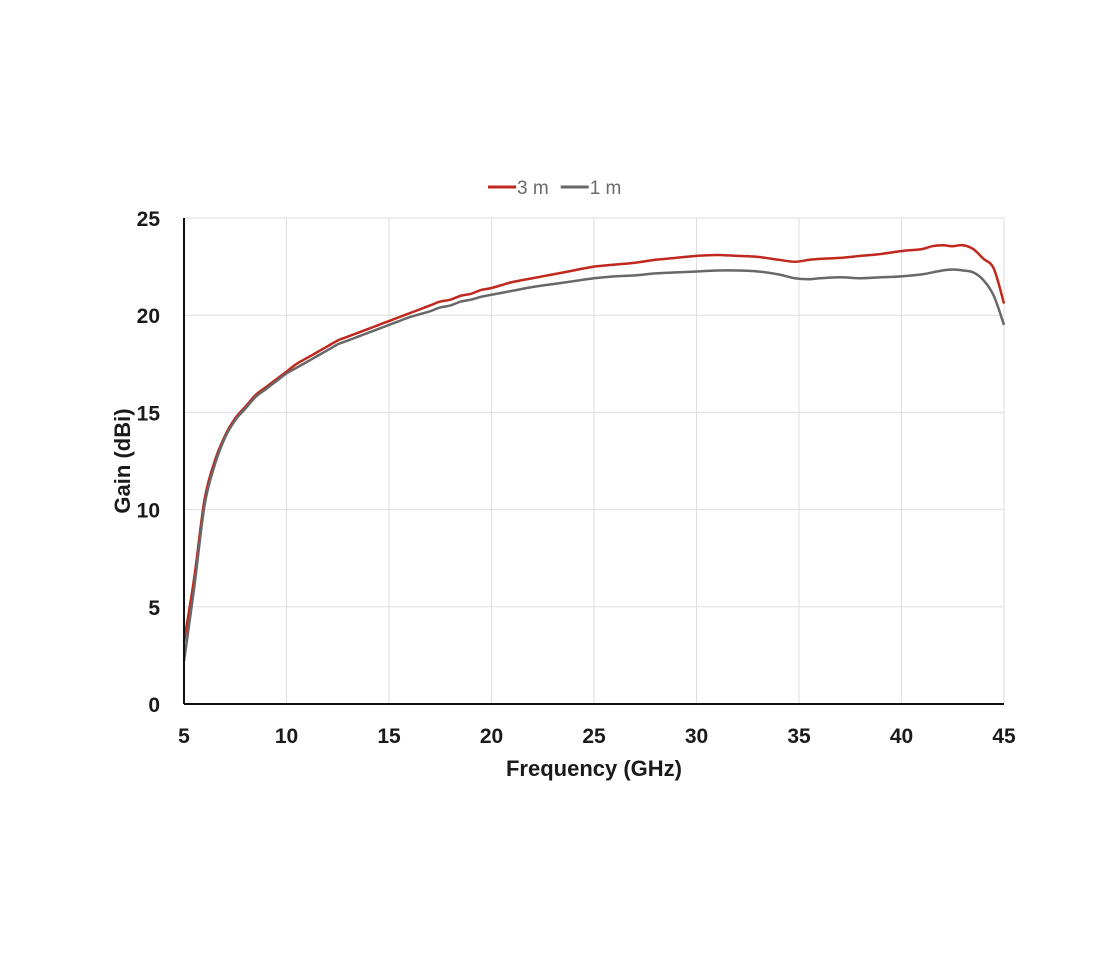 The height and width of the screenshot is (965, 1112). I want to click on y-tick-label: 0, so click(154, 705).